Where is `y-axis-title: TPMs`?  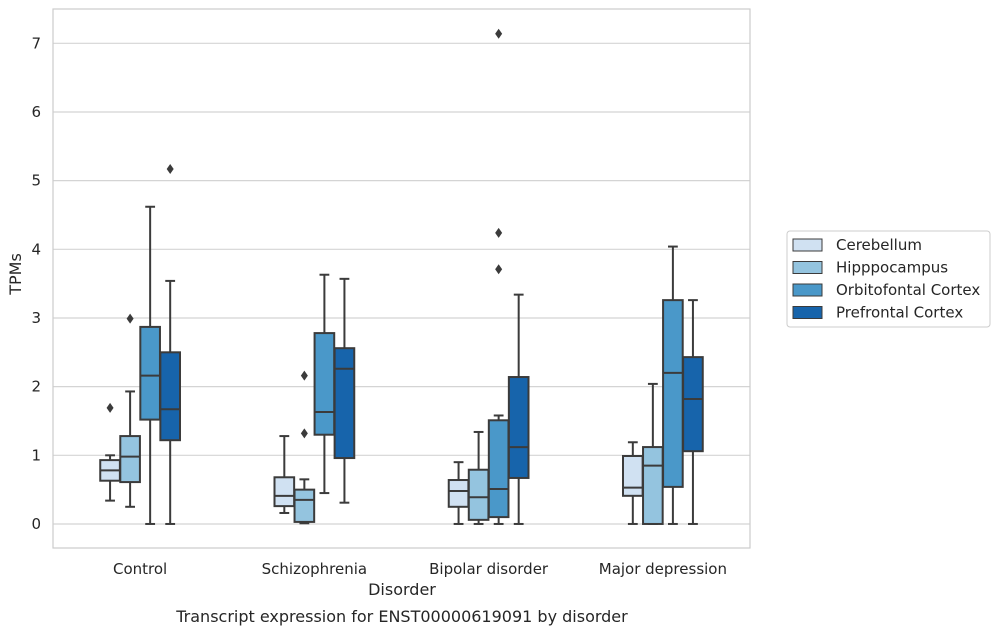 y-axis-title: TPMs is located at coordinates (15, 274).